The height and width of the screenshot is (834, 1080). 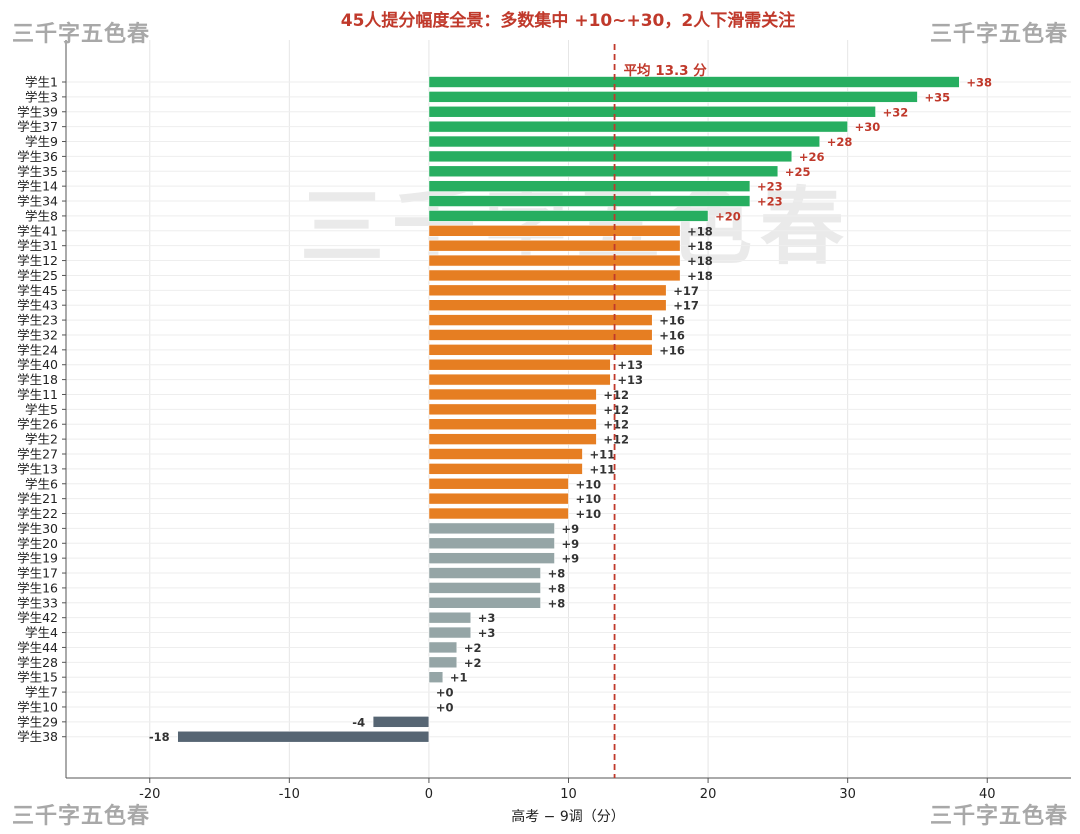 I want to click on mean-label: 平均 13.3 分, so click(x=666, y=70).